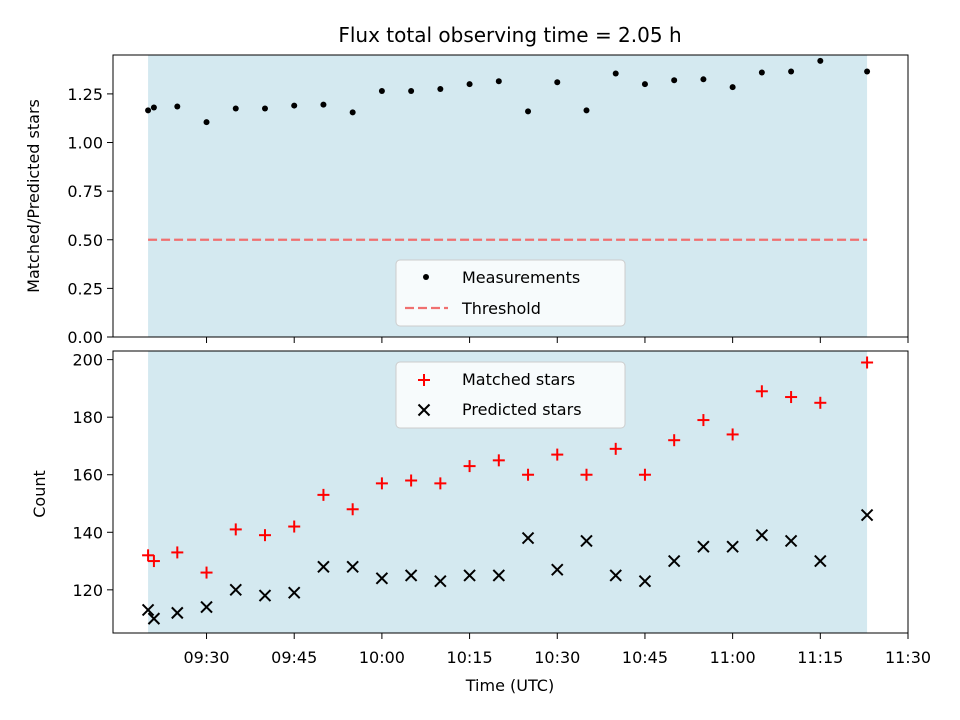 This screenshot has height=720, width=960. I want to click on x-tick-label: 10:15, so click(470, 657).